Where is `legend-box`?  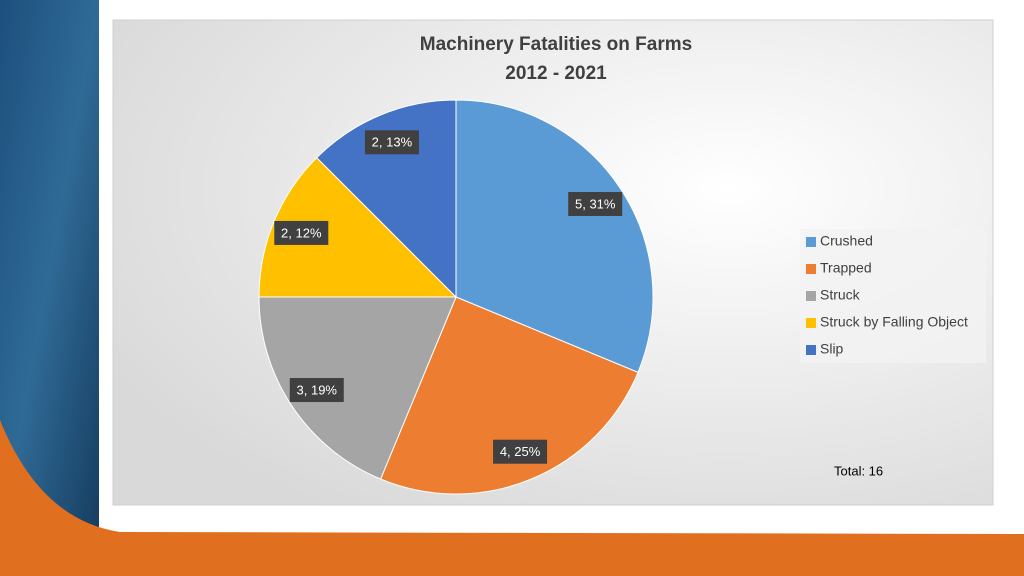
legend-box is located at coordinates (893, 296).